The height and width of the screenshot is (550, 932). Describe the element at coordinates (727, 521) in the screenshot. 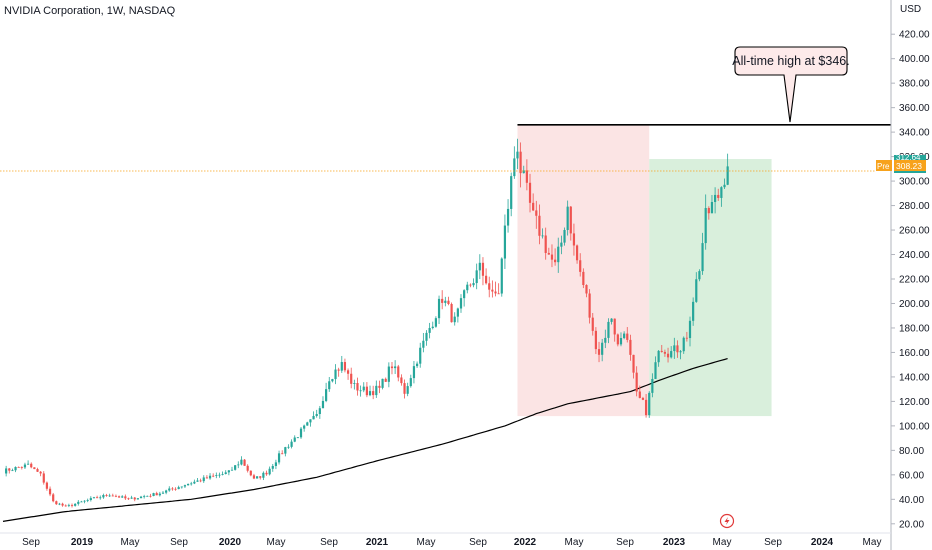

I see `lightning-icon` at that location.